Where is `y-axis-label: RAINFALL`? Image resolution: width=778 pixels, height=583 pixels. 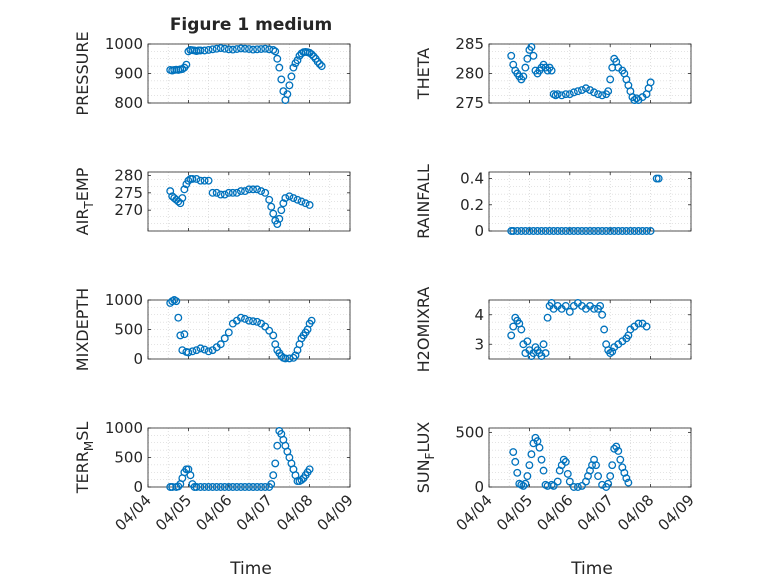 y-axis-label: RAINFALL is located at coordinates (423, 201).